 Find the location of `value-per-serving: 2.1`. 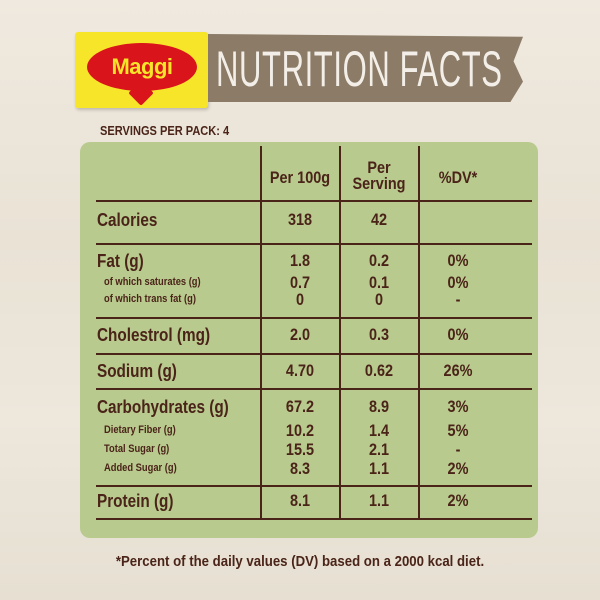

value-per-serving: 2.1 is located at coordinates (379, 449).